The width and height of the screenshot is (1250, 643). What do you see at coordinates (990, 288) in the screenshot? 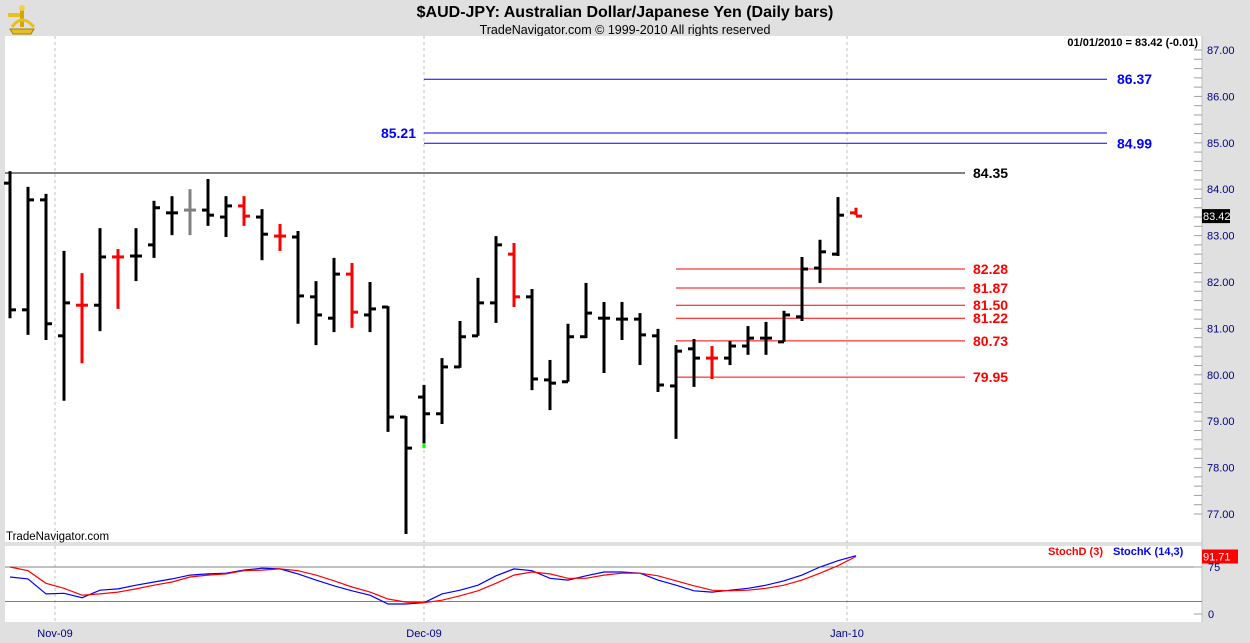
I see `level-label: 81.87` at bounding box center [990, 288].